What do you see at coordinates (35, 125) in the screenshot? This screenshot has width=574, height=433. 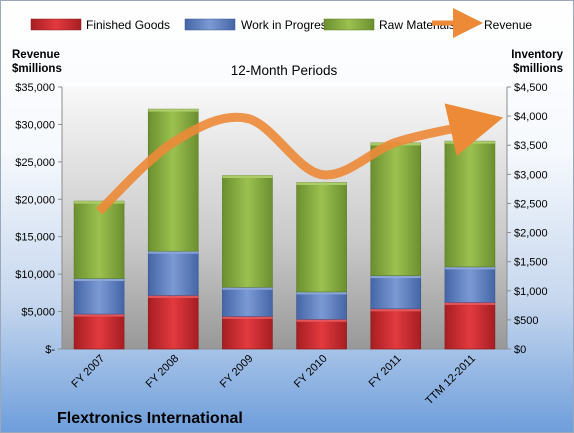 I see `left-tick-label: $30,000` at bounding box center [35, 125].